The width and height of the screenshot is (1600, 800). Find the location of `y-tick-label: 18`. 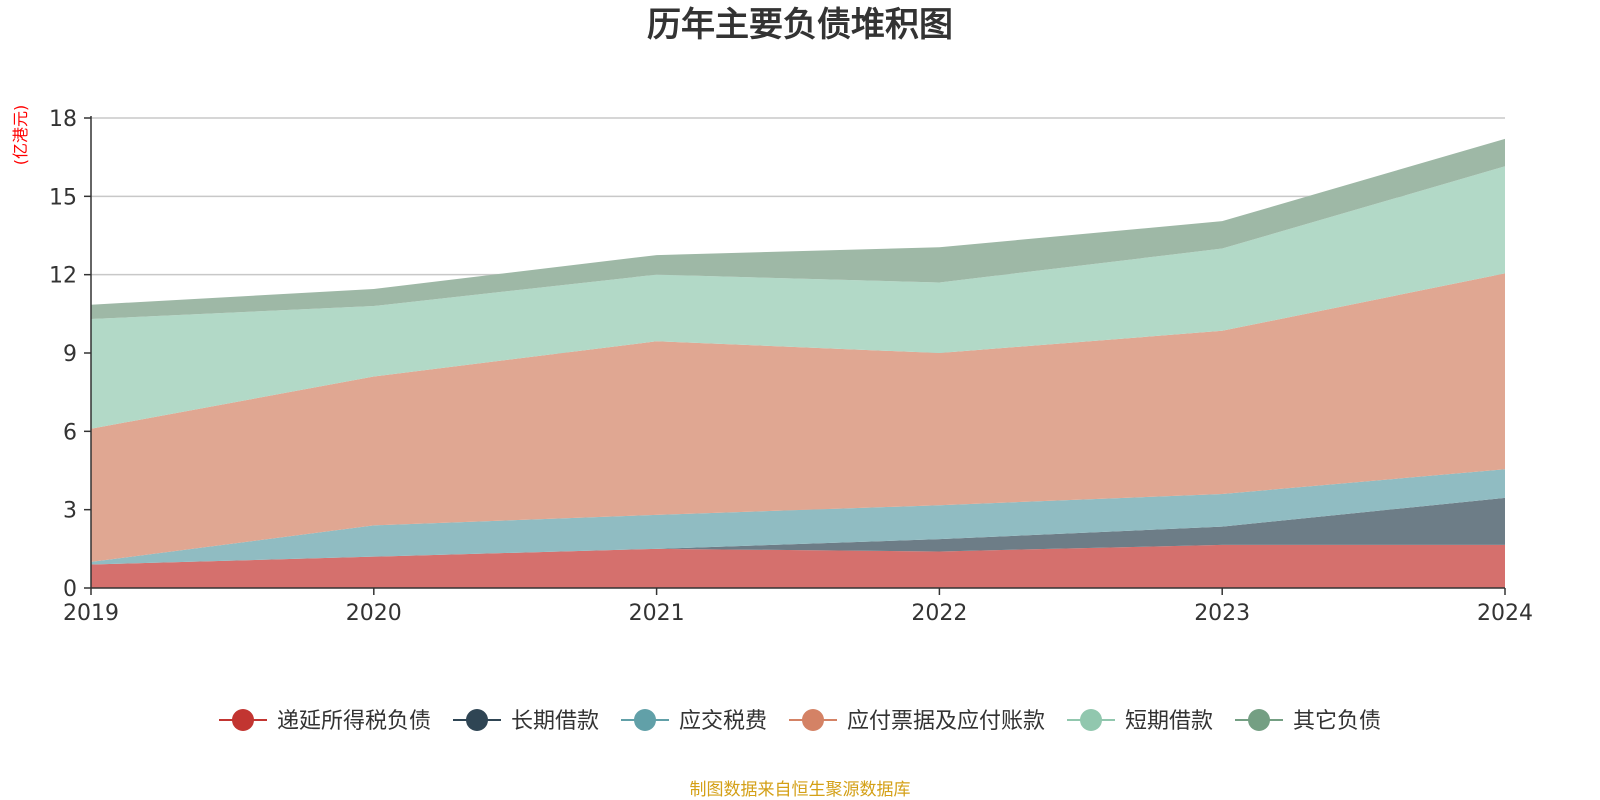

y-tick-label: 18 is located at coordinates (63, 119).